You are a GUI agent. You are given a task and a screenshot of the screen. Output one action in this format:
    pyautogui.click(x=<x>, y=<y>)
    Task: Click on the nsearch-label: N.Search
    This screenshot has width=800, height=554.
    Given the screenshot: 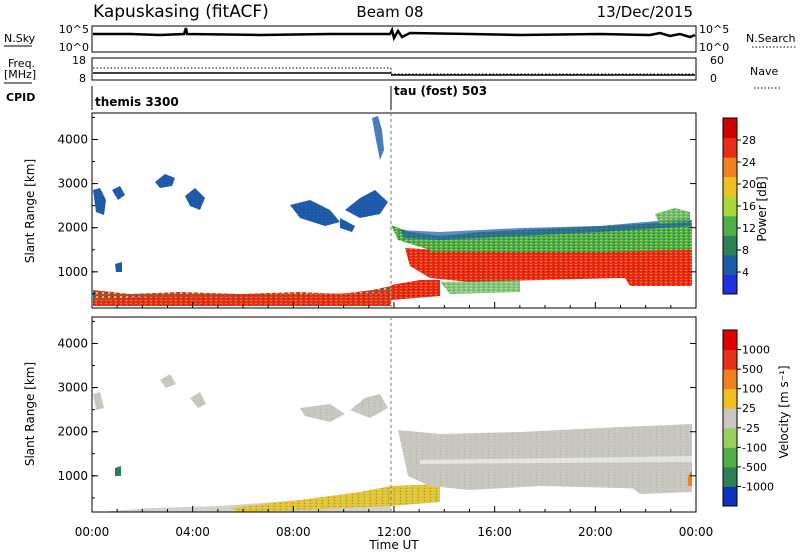 What is the action you would take?
    pyautogui.click(x=771, y=38)
    